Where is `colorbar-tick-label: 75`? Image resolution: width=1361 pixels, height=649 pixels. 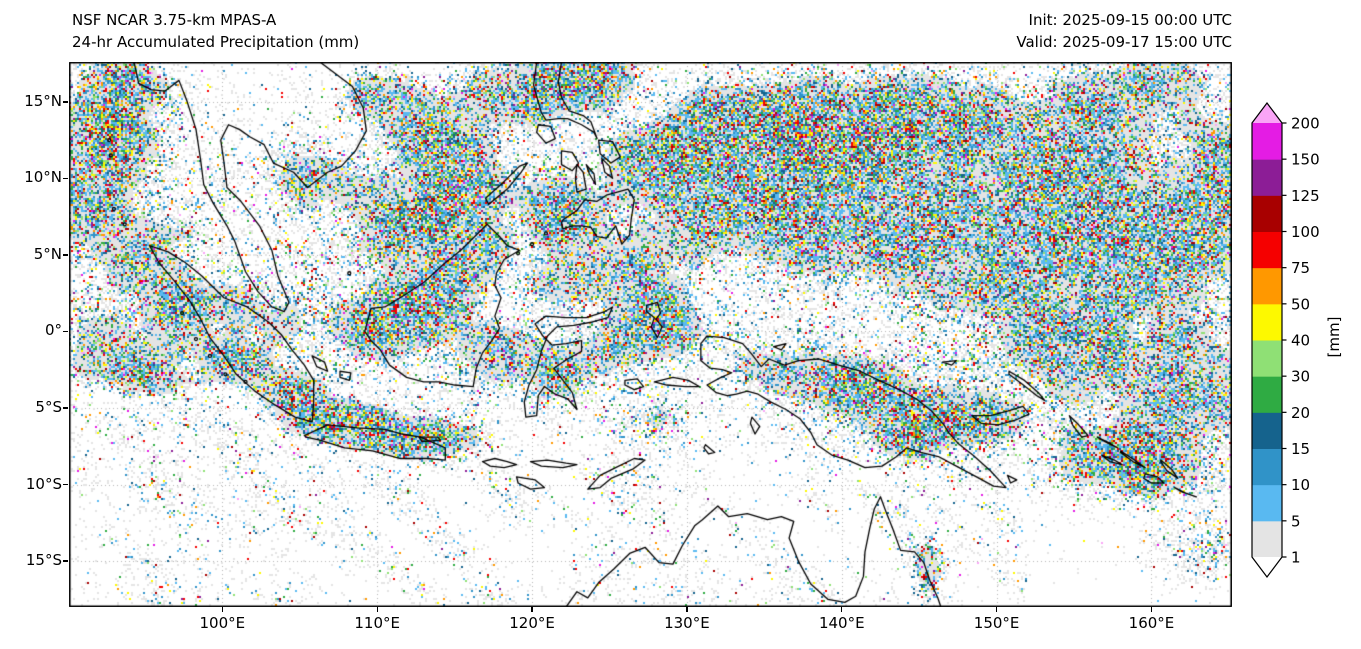
colorbar-tick-label: 75 is located at coordinates (1300, 268).